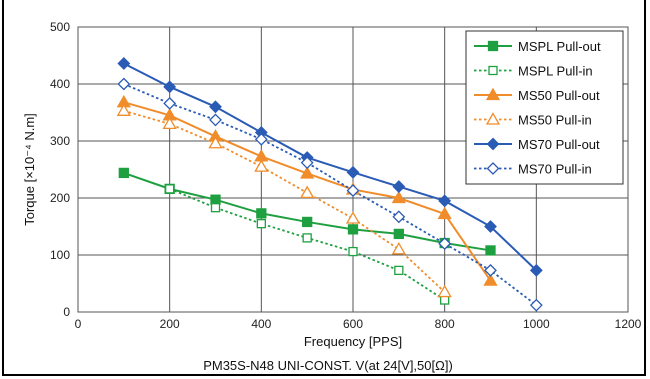  I want to click on legend-label: MS50 Pull-in, so click(555, 120).